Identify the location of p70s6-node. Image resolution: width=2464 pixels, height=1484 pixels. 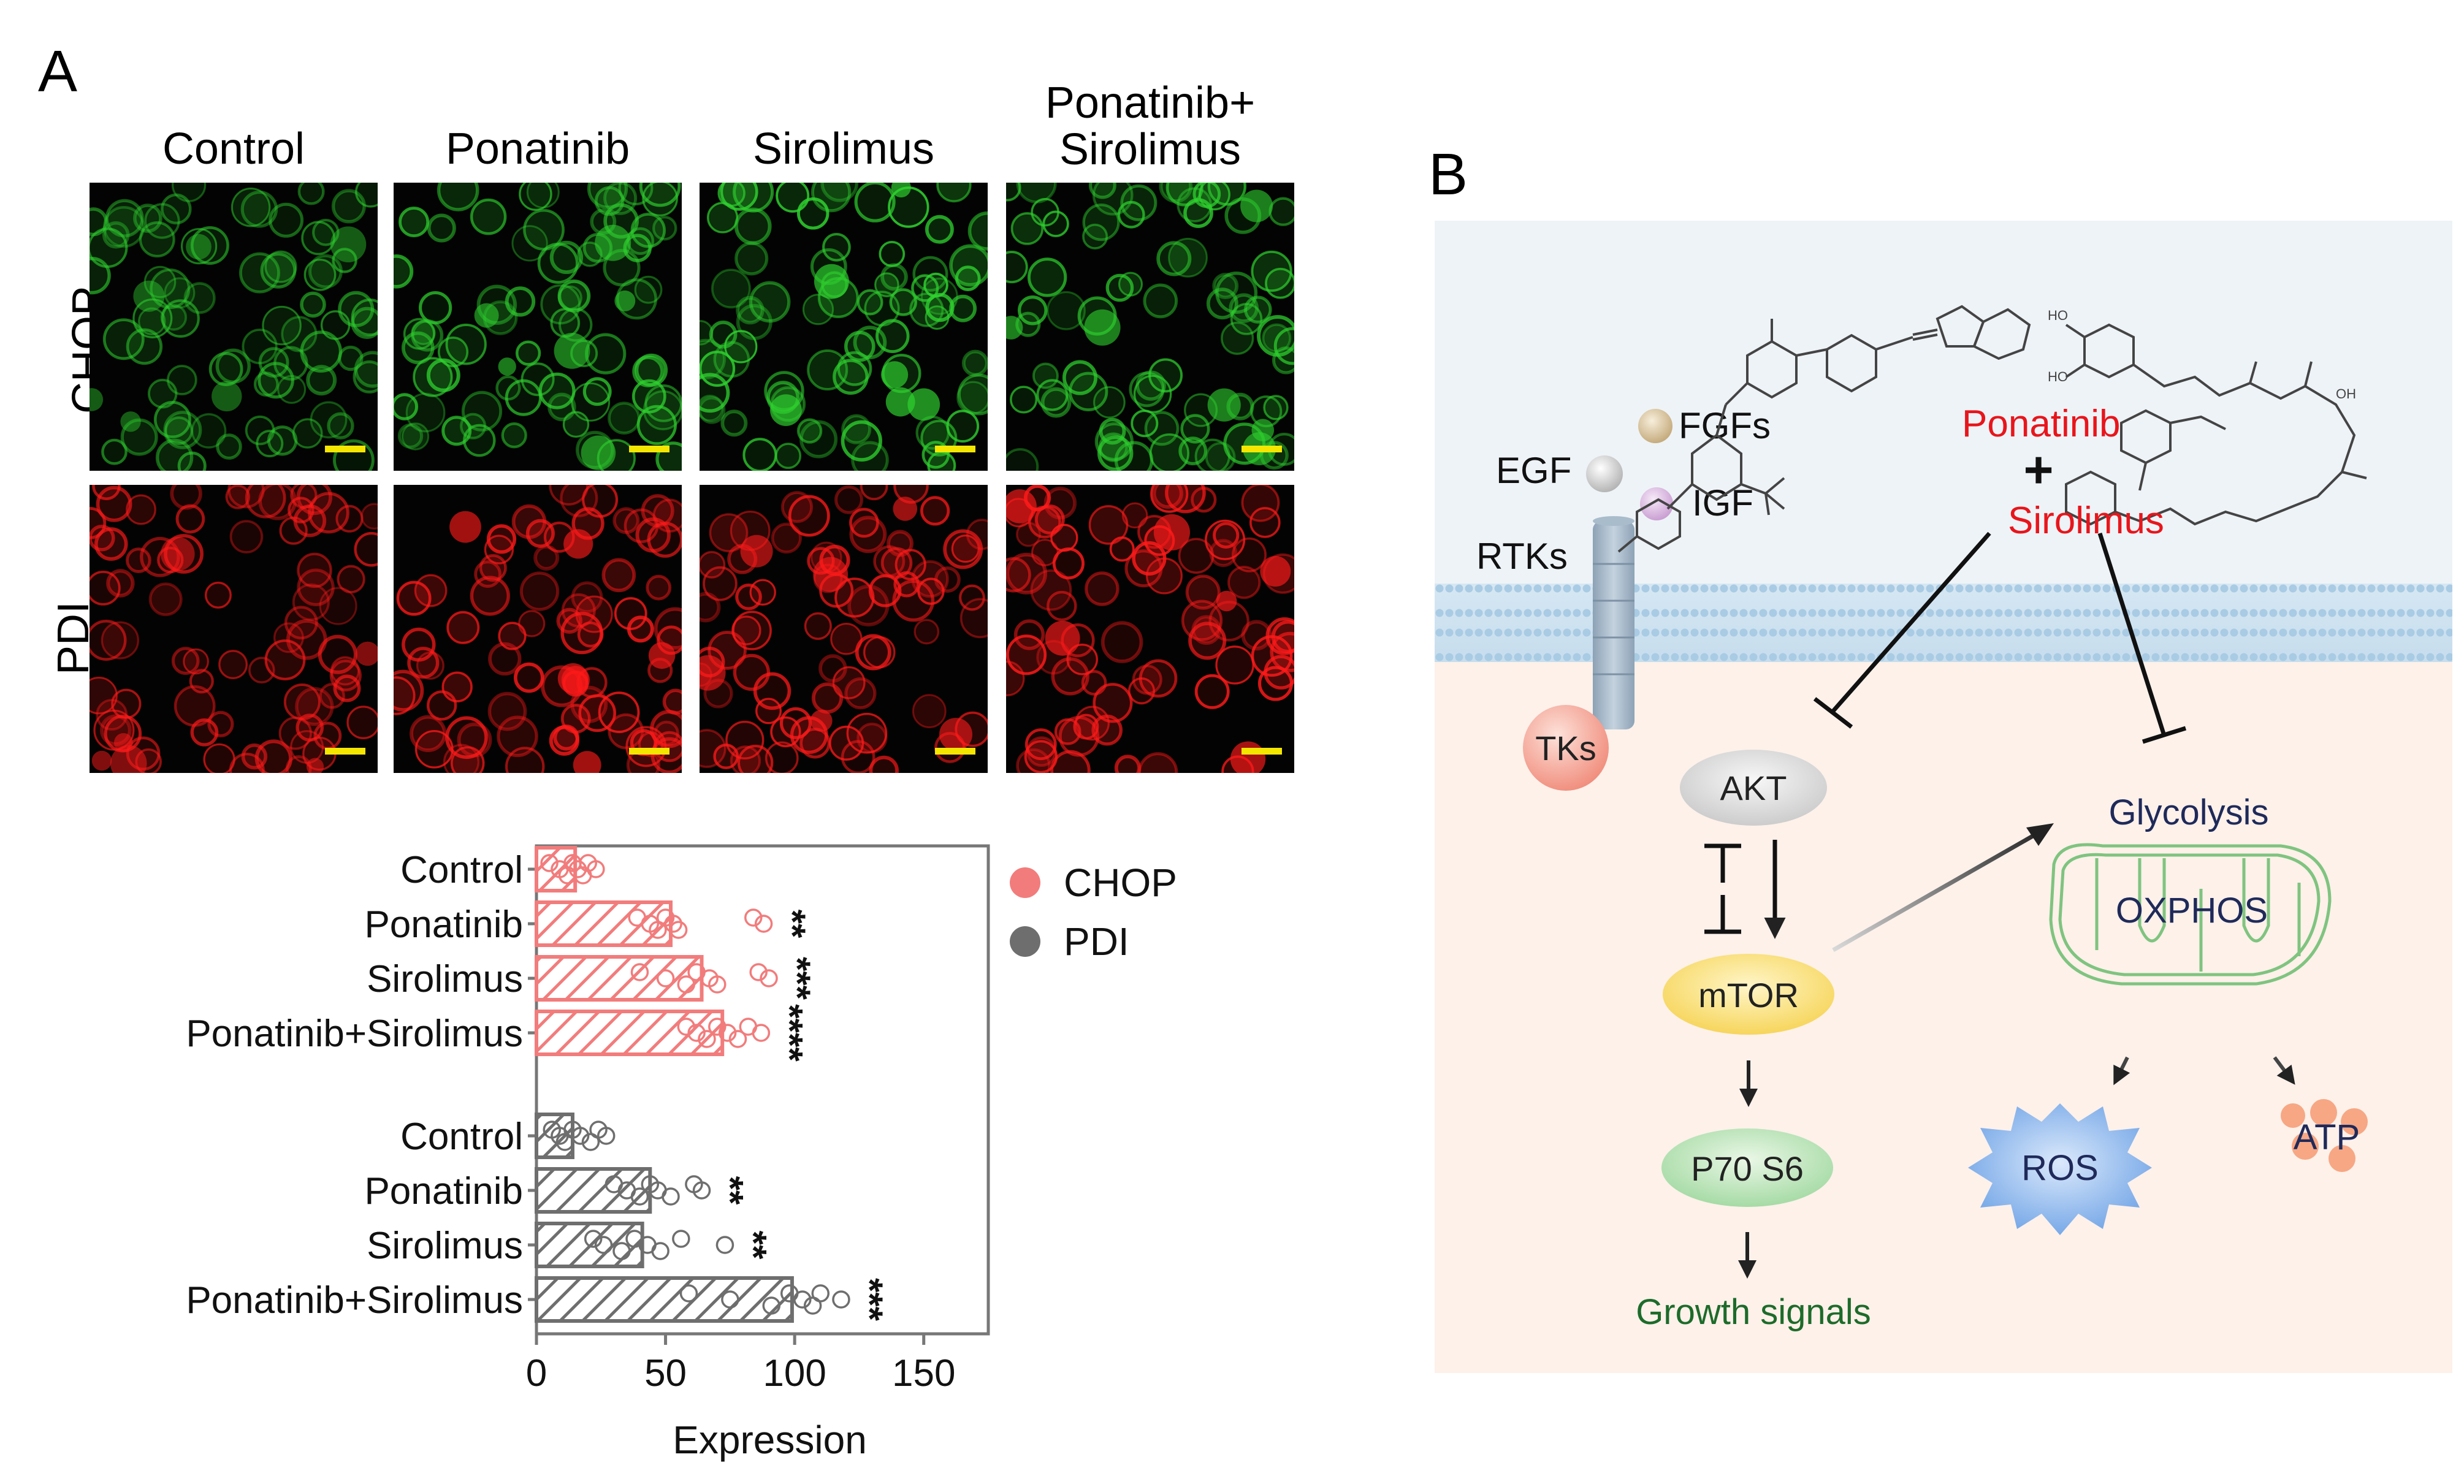
(1747, 1167).